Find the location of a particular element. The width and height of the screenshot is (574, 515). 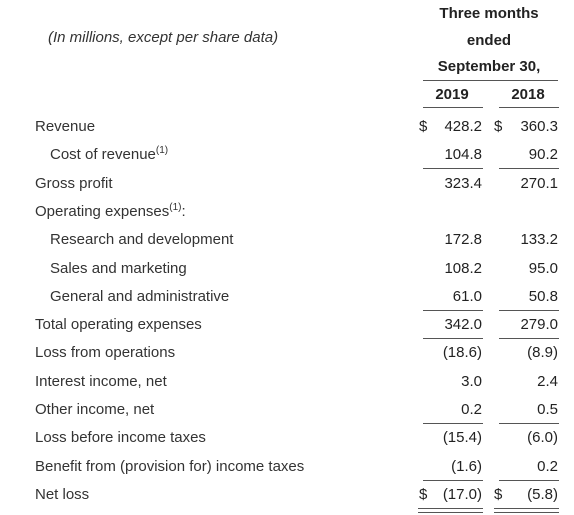

cell-value: 90.2 is located at coordinates (543, 155).